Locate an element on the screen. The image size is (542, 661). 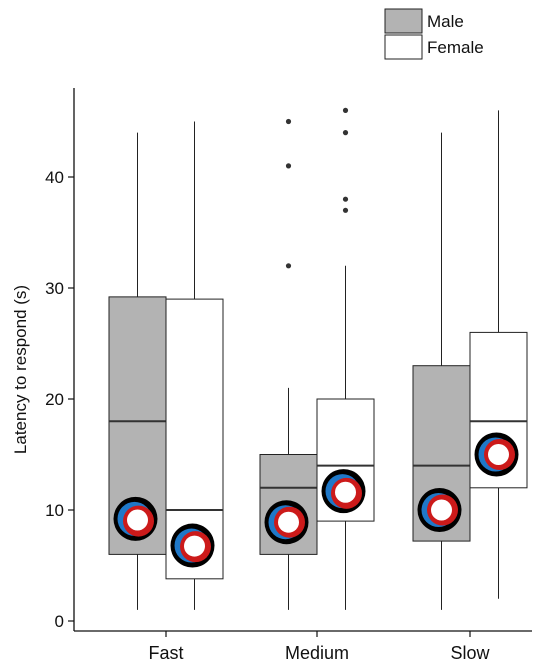
marker-male-slow is located at coordinates (439, 510).